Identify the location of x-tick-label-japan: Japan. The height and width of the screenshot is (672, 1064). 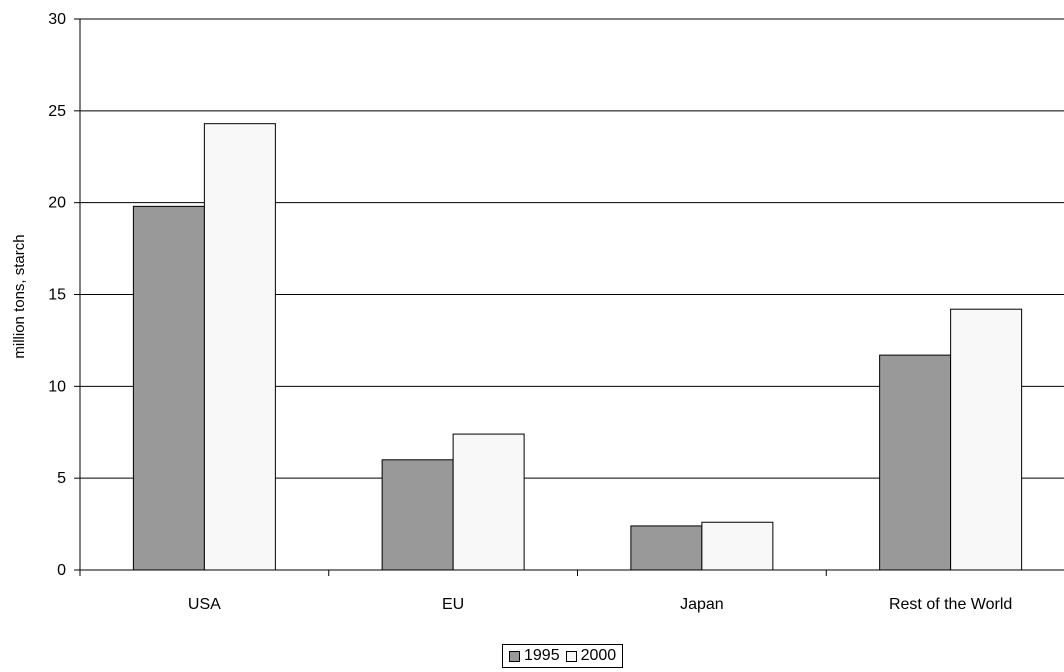
(702, 604).